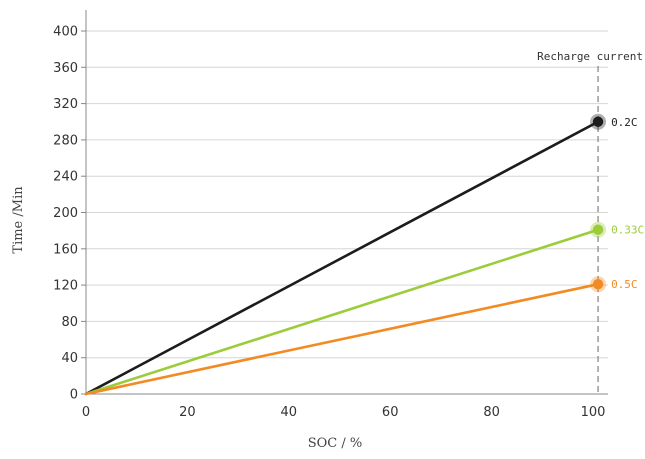 This screenshot has width=645, height=459. Describe the element at coordinates (69, 358) in the screenshot. I see `y-tick-label-40: 40` at that location.